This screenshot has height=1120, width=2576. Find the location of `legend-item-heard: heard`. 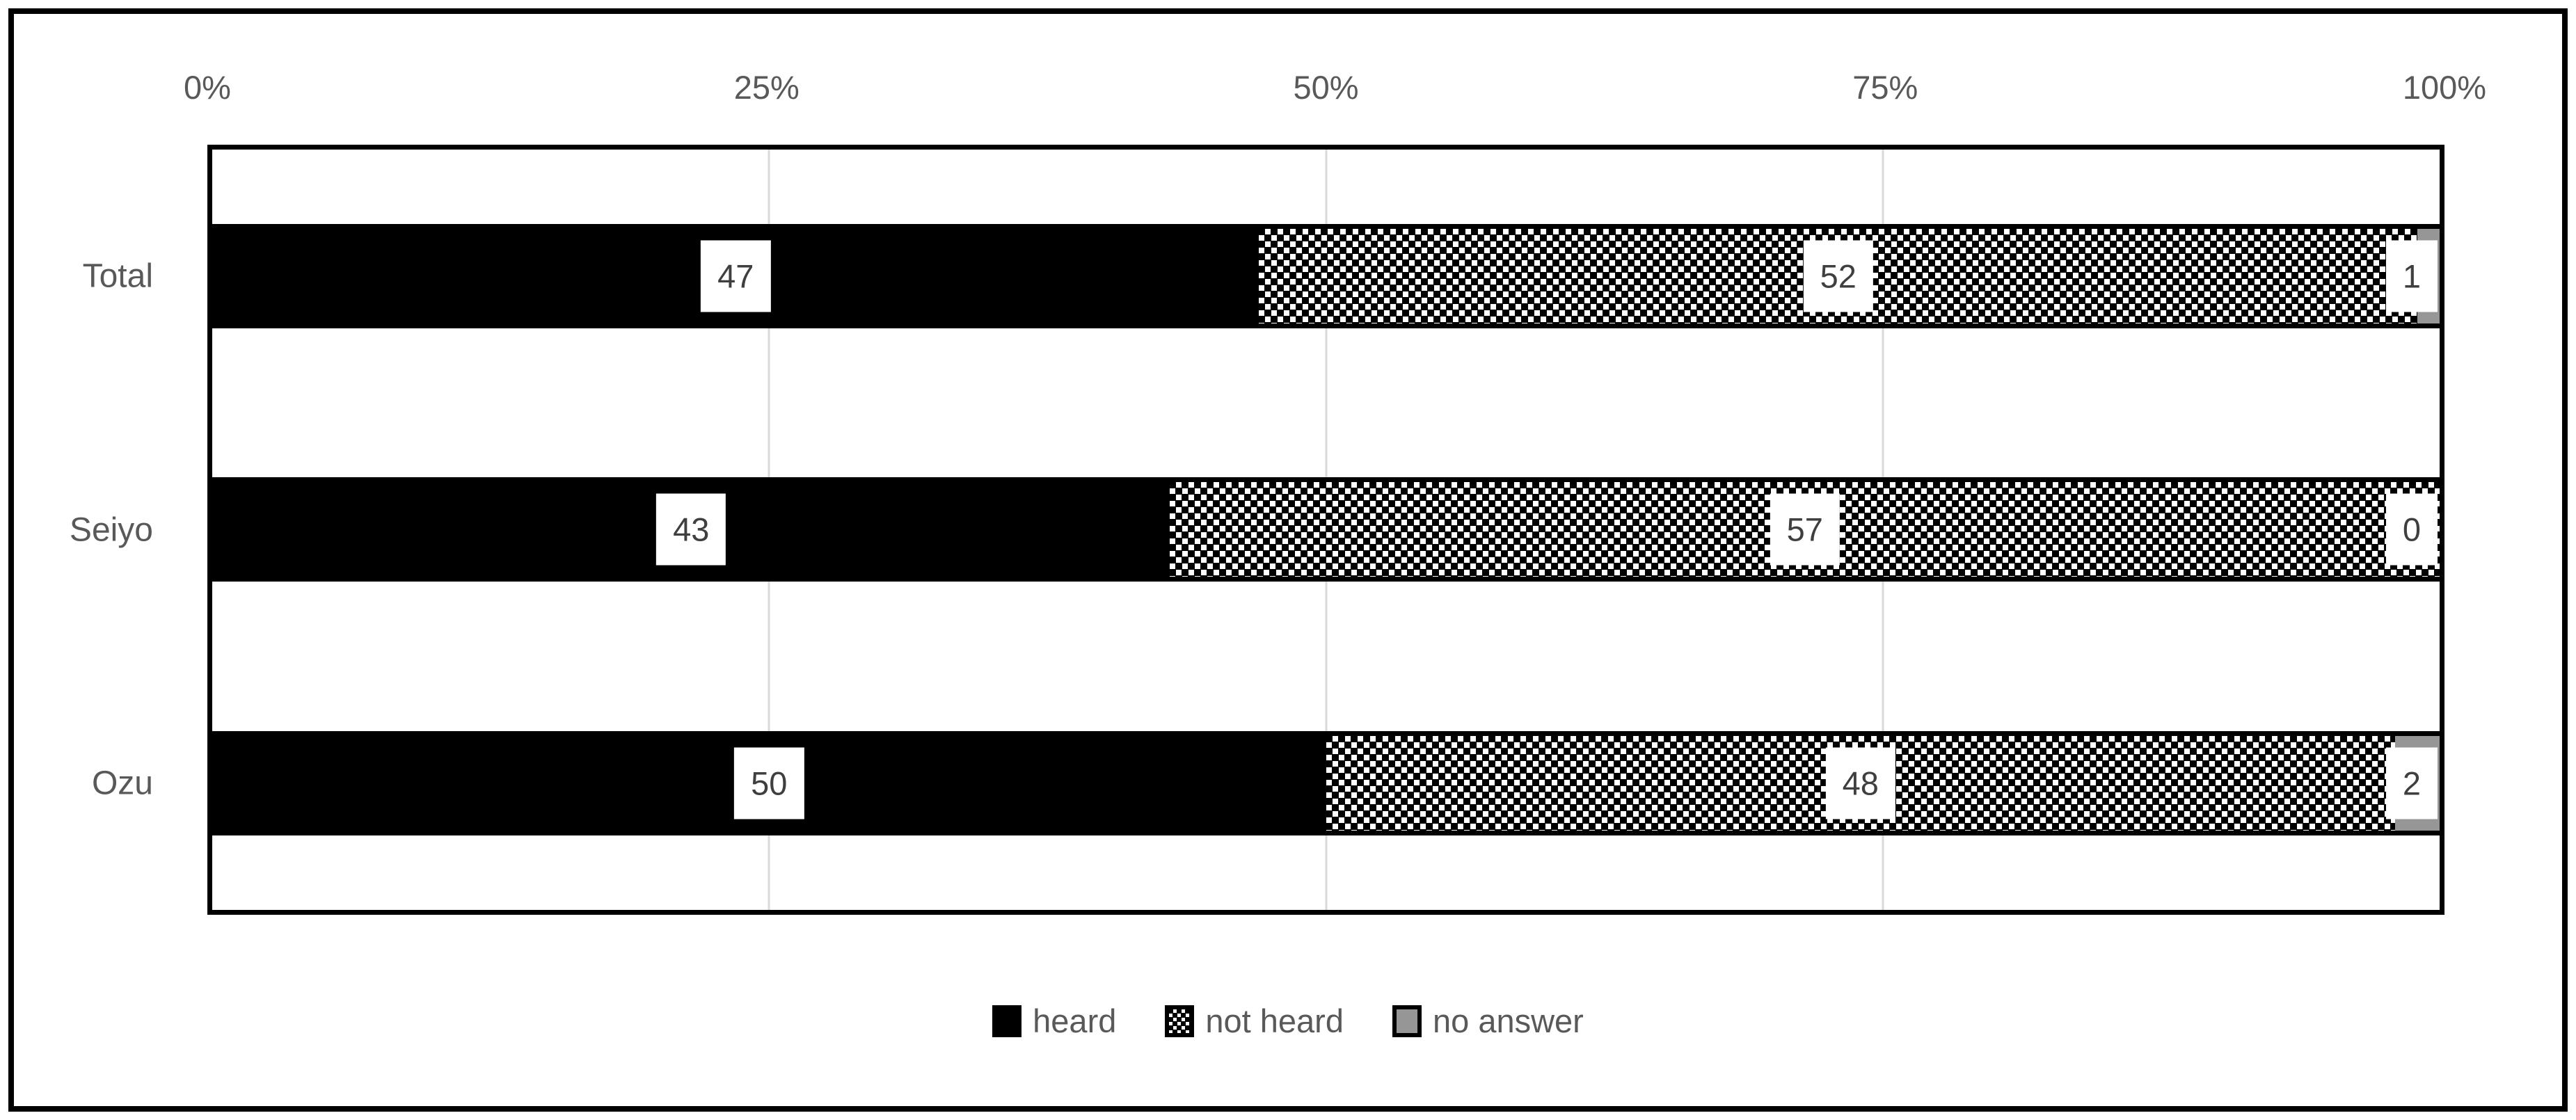

legend-item-heard: heard is located at coordinates (1054, 1021).